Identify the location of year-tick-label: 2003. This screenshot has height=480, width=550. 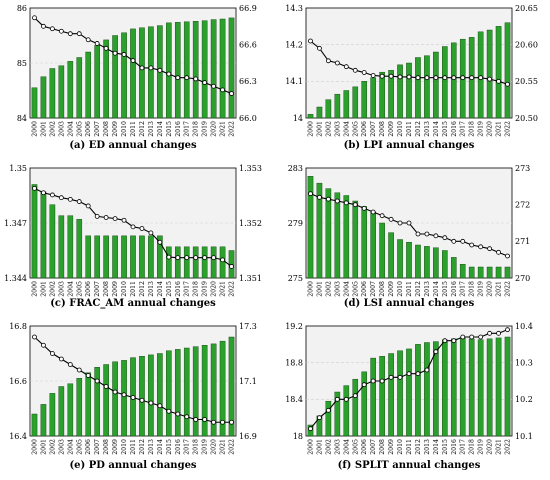
(61, 129).